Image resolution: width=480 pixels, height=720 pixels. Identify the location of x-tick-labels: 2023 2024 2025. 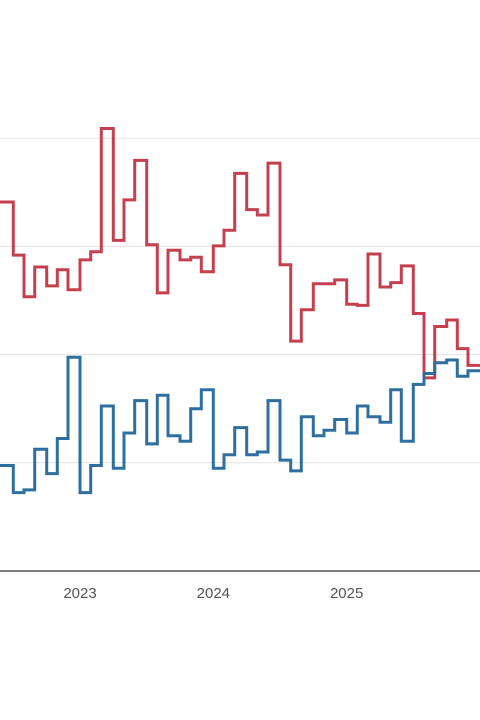
(213, 593).